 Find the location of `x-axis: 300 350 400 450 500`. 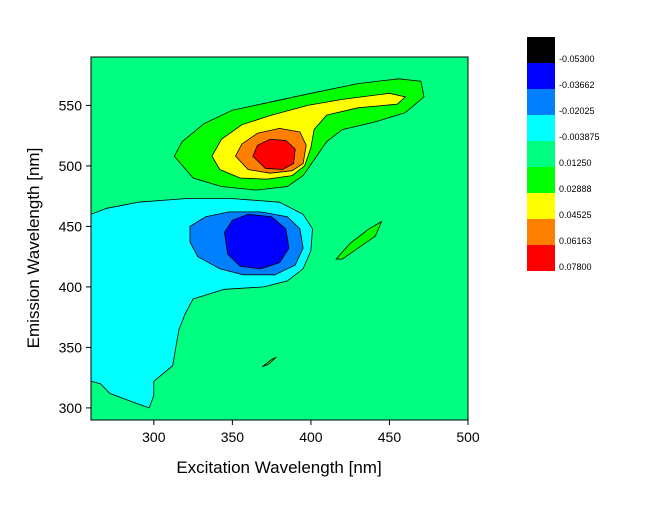

x-axis: 300 350 400 450 500 is located at coordinates (311, 432).